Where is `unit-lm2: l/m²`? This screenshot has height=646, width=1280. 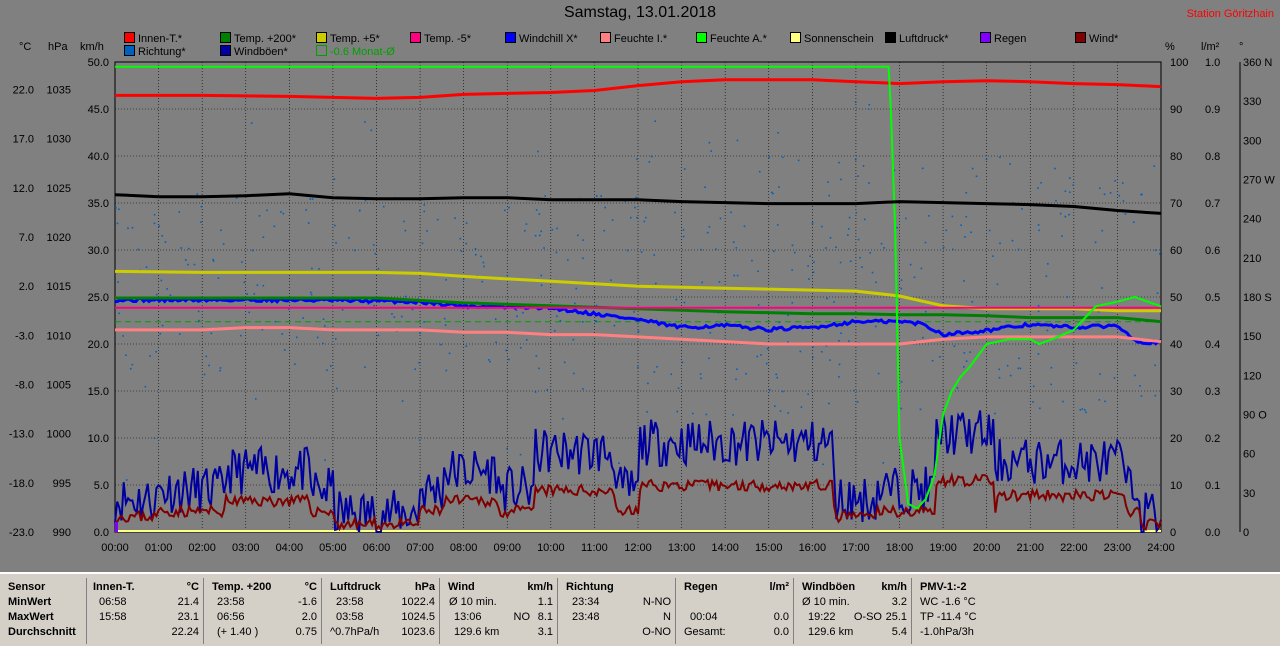 unit-lm2: l/m² is located at coordinates (1210, 47).